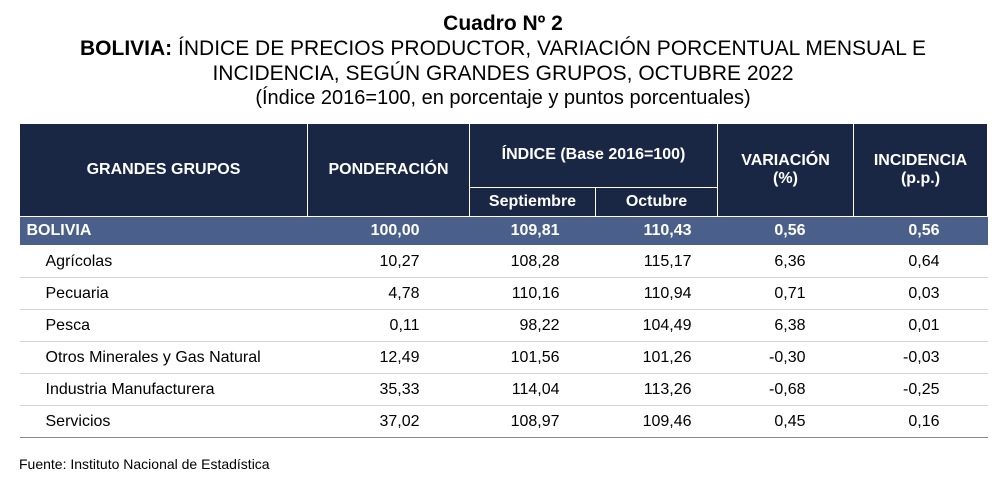 The width and height of the screenshot is (1006, 490). Describe the element at coordinates (388, 357) in the screenshot. I see `cell-ponderacion: 12,49` at that location.